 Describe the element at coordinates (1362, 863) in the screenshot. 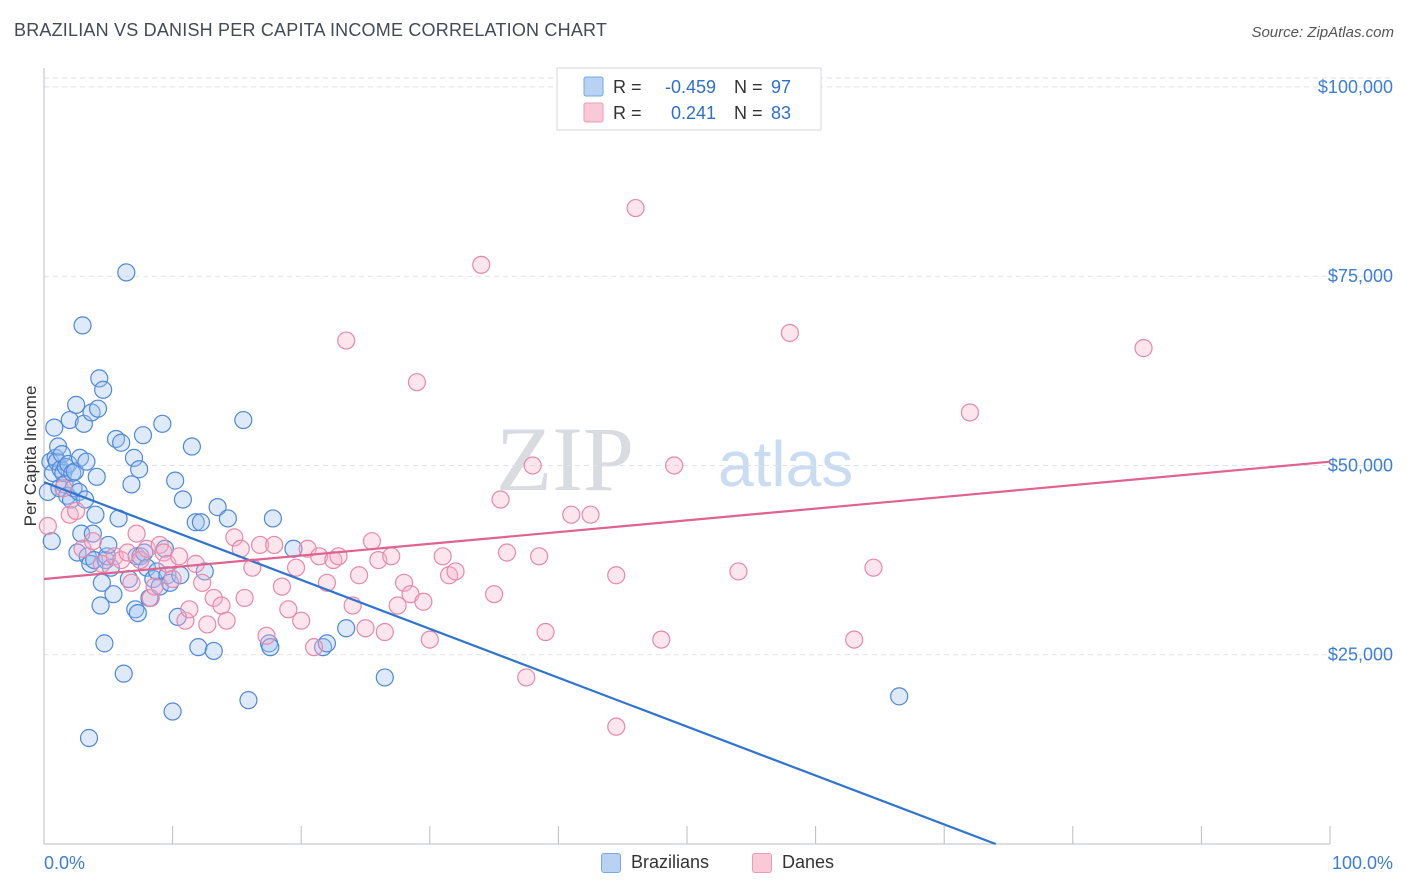

I see `x-tick-label-1: 100.0%` at that location.